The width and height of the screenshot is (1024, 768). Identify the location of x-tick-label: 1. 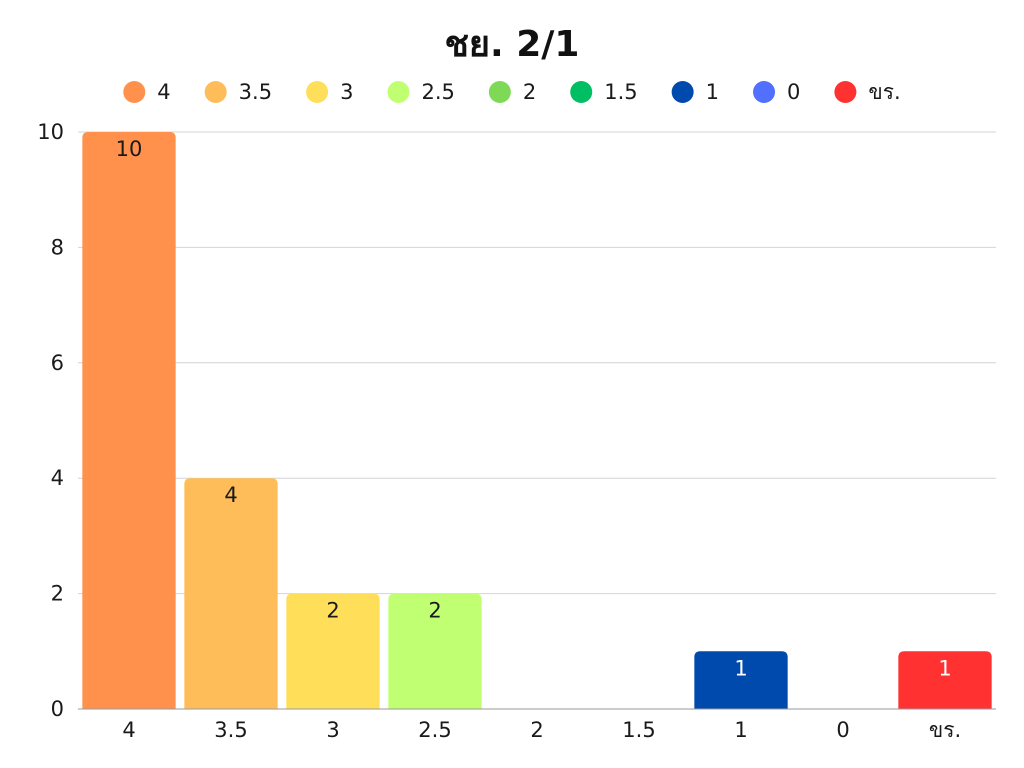
(740, 730).